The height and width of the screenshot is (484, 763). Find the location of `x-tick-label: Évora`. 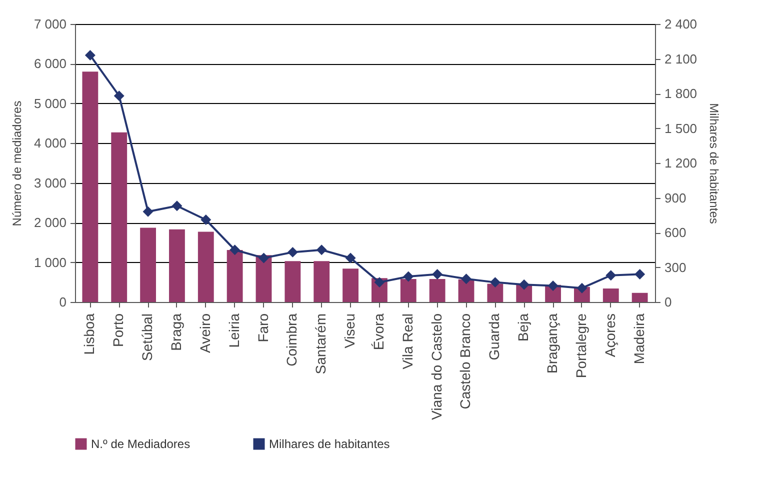

x-tick-label: Évora is located at coordinates (378, 331).